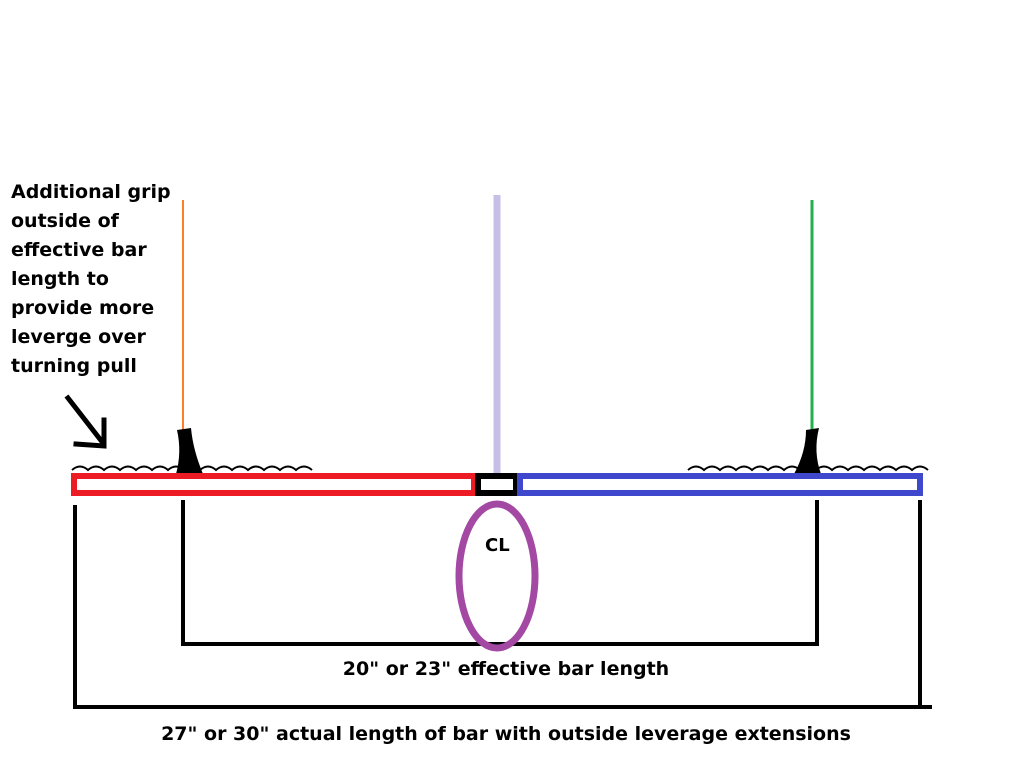 Image resolution: width=1024 pixels, height=768 pixels. I want to click on note-line: Additional grip, so click(91, 192).